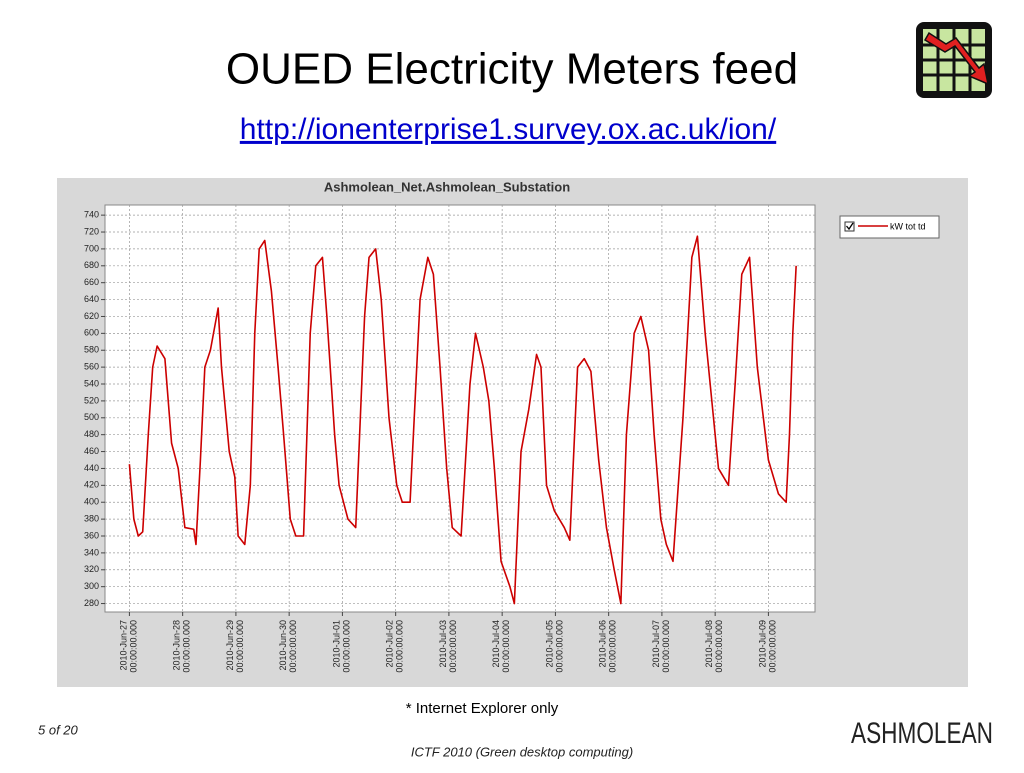  What do you see at coordinates (482, 708) in the screenshot?
I see `note: * Internet Explorer only` at bounding box center [482, 708].